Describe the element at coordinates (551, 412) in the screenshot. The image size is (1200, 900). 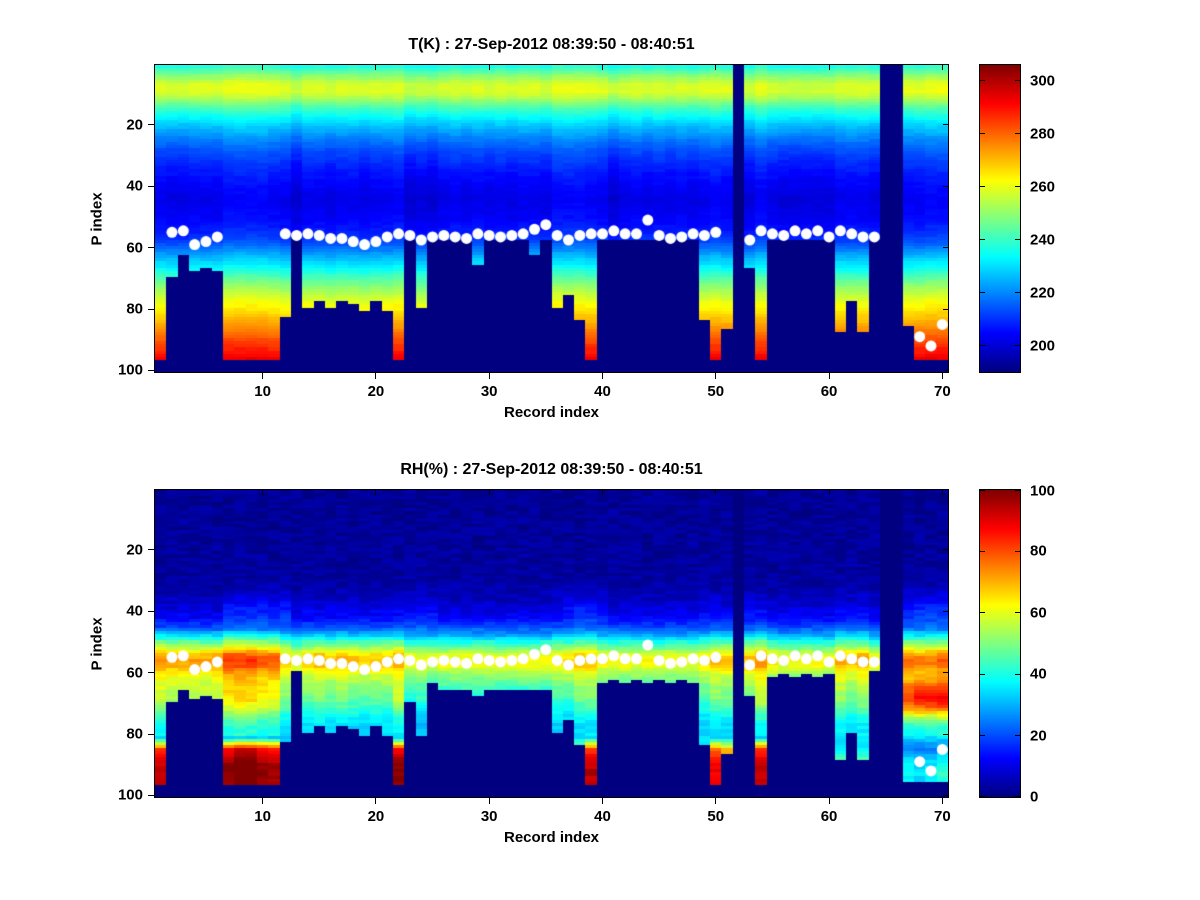
I see `temperature-xaxis-label: Record index` at that location.